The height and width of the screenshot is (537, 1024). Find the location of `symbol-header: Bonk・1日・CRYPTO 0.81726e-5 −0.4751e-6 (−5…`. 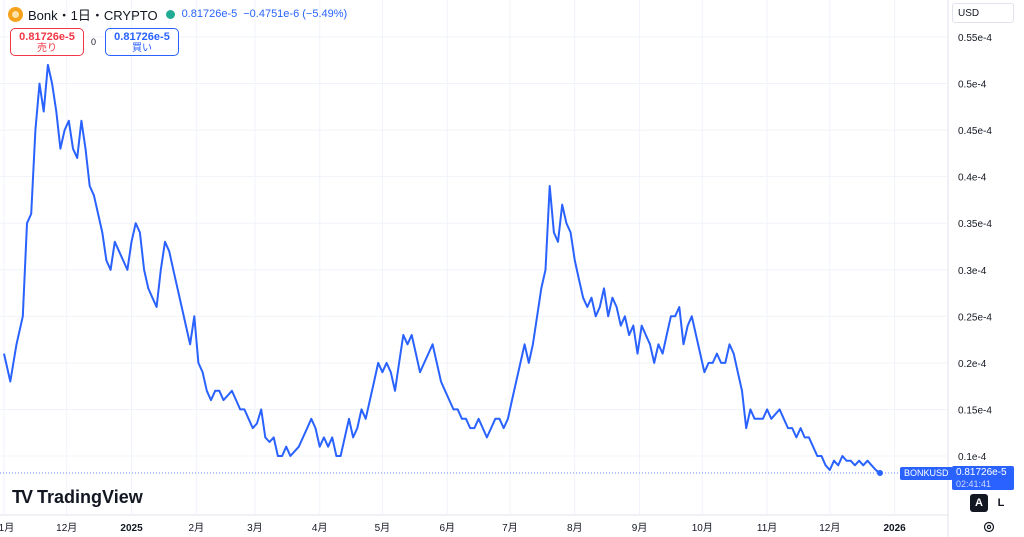

symbol-header: Bonk・1日・CRYPTO 0.81726e-5 −0.4751e-6 (−5… is located at coordinates (177, 14).